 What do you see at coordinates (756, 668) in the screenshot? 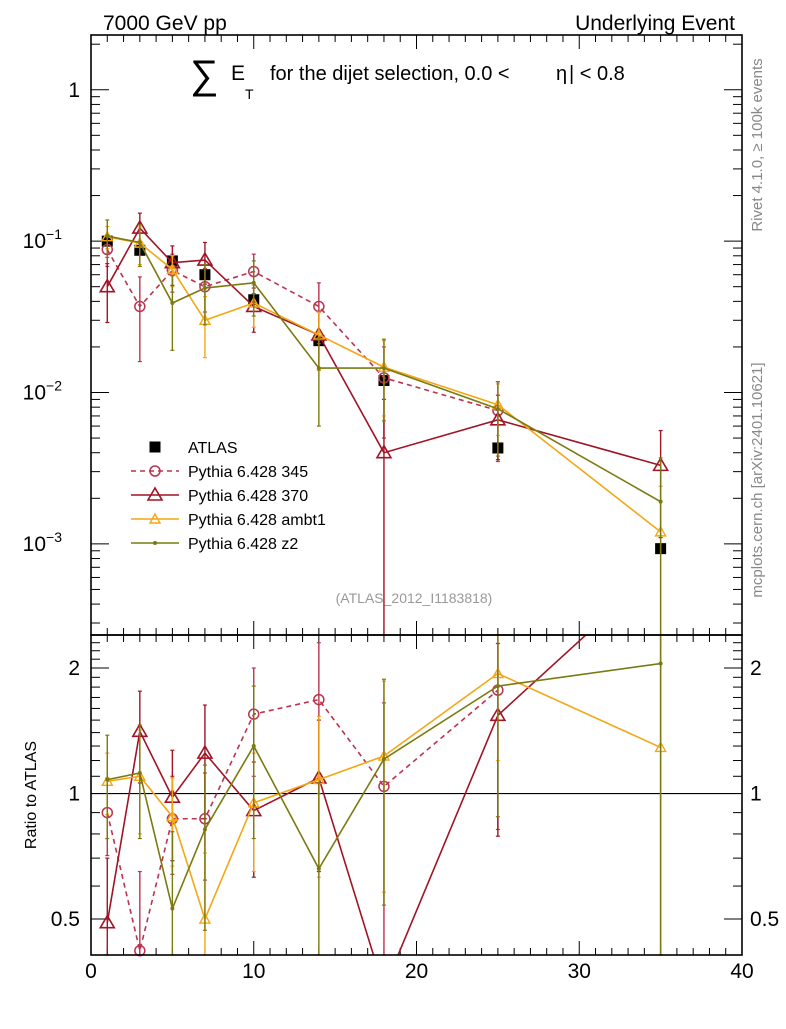
I see `y-tick-label-right: 2` at bounding box center [756, 668].